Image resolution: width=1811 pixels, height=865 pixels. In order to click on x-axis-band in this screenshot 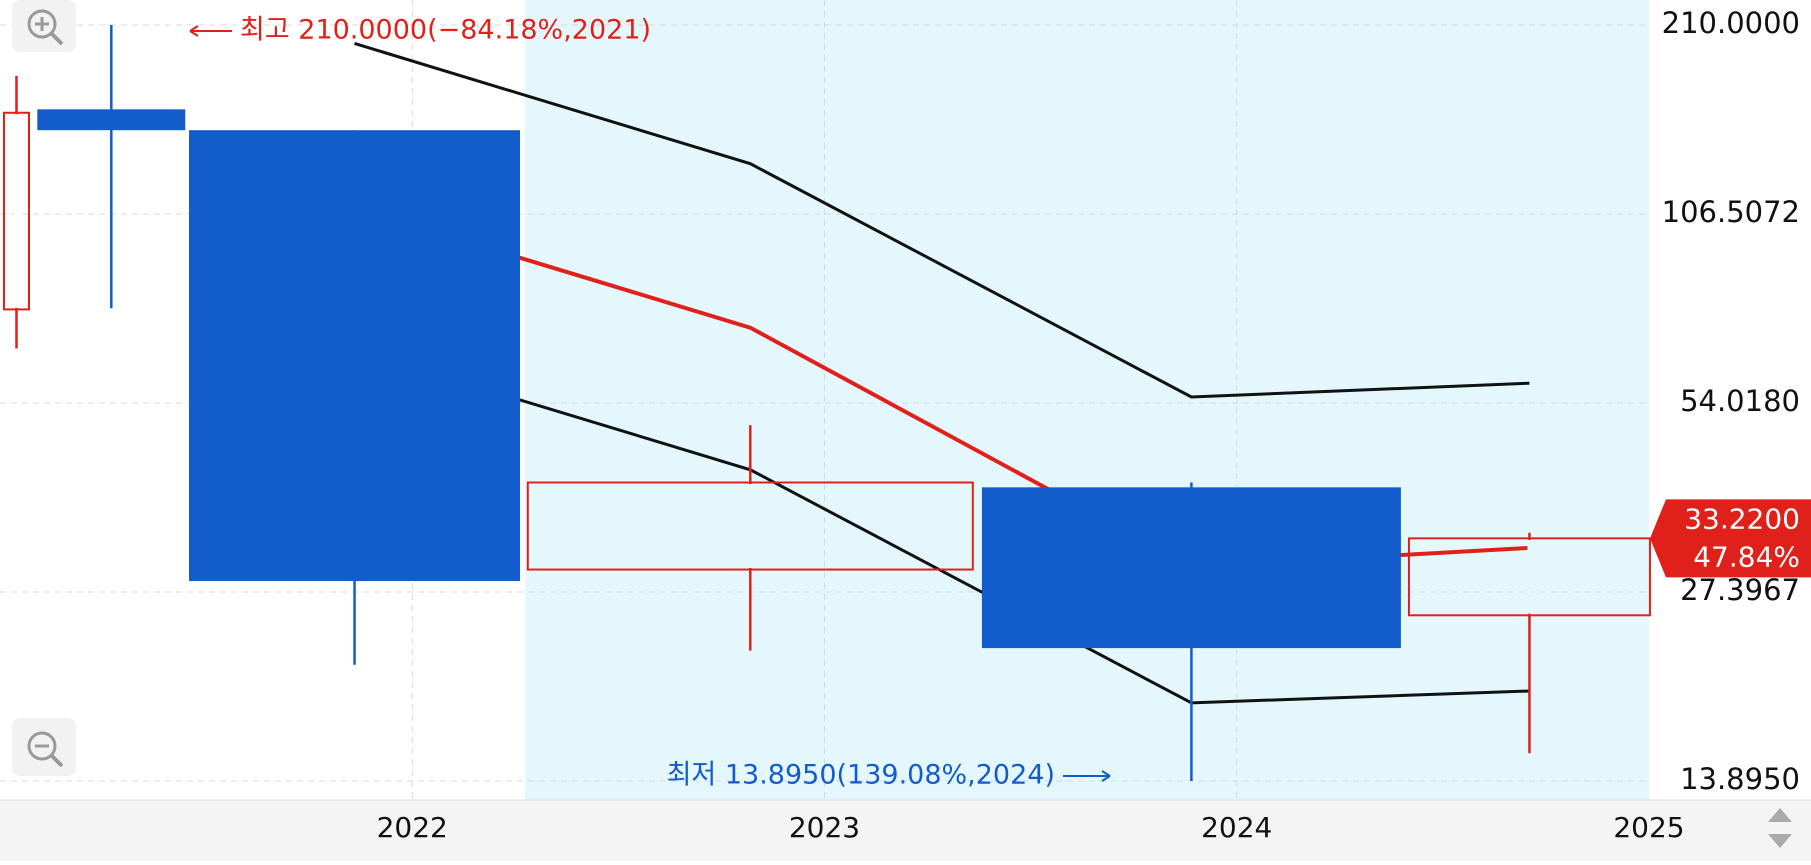, I will do `click(905, 830)`.